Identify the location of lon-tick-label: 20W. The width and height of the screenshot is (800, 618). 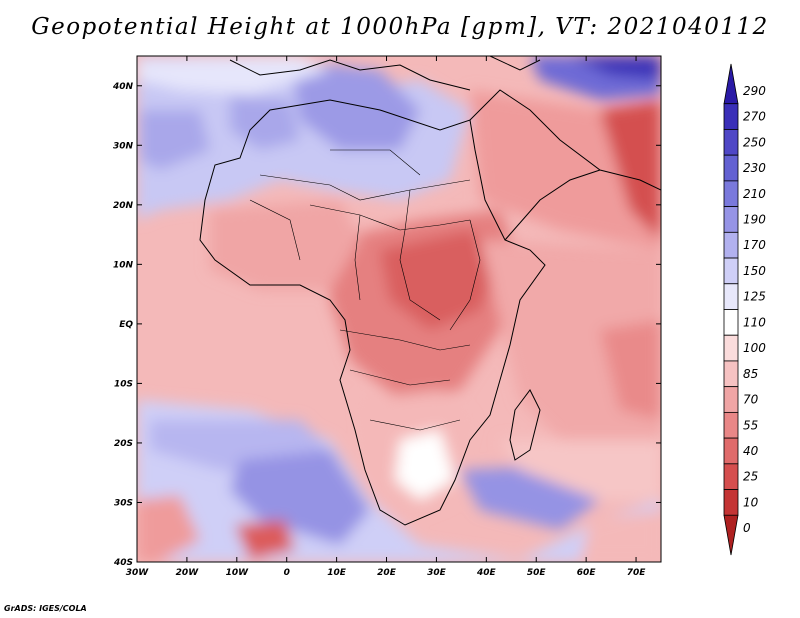
(188, 573).